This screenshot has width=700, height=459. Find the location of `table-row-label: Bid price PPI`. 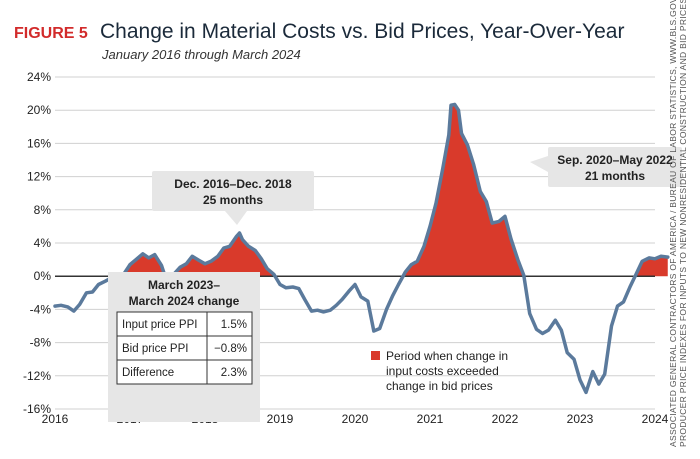

table-row-label: Bid price PPI is located at coordinates (155, 349).